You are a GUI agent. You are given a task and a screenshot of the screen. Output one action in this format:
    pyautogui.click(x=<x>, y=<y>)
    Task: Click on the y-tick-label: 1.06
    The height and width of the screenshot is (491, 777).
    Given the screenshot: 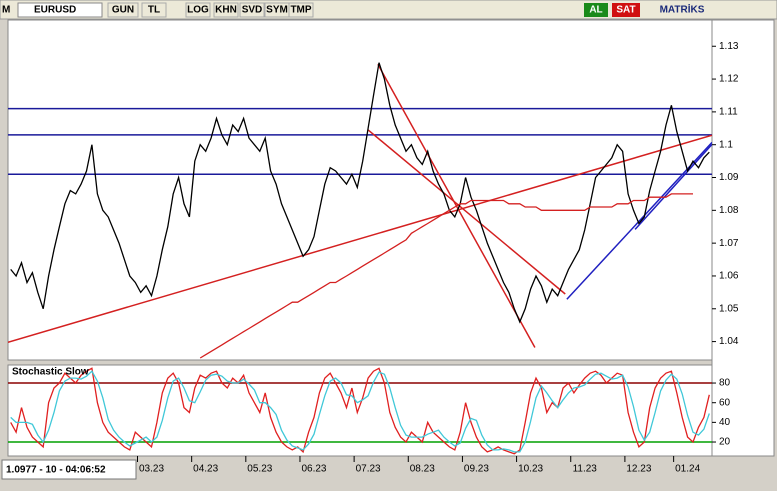 What is the action you would take?
    pyautogui.click(x=729, y=276)
    